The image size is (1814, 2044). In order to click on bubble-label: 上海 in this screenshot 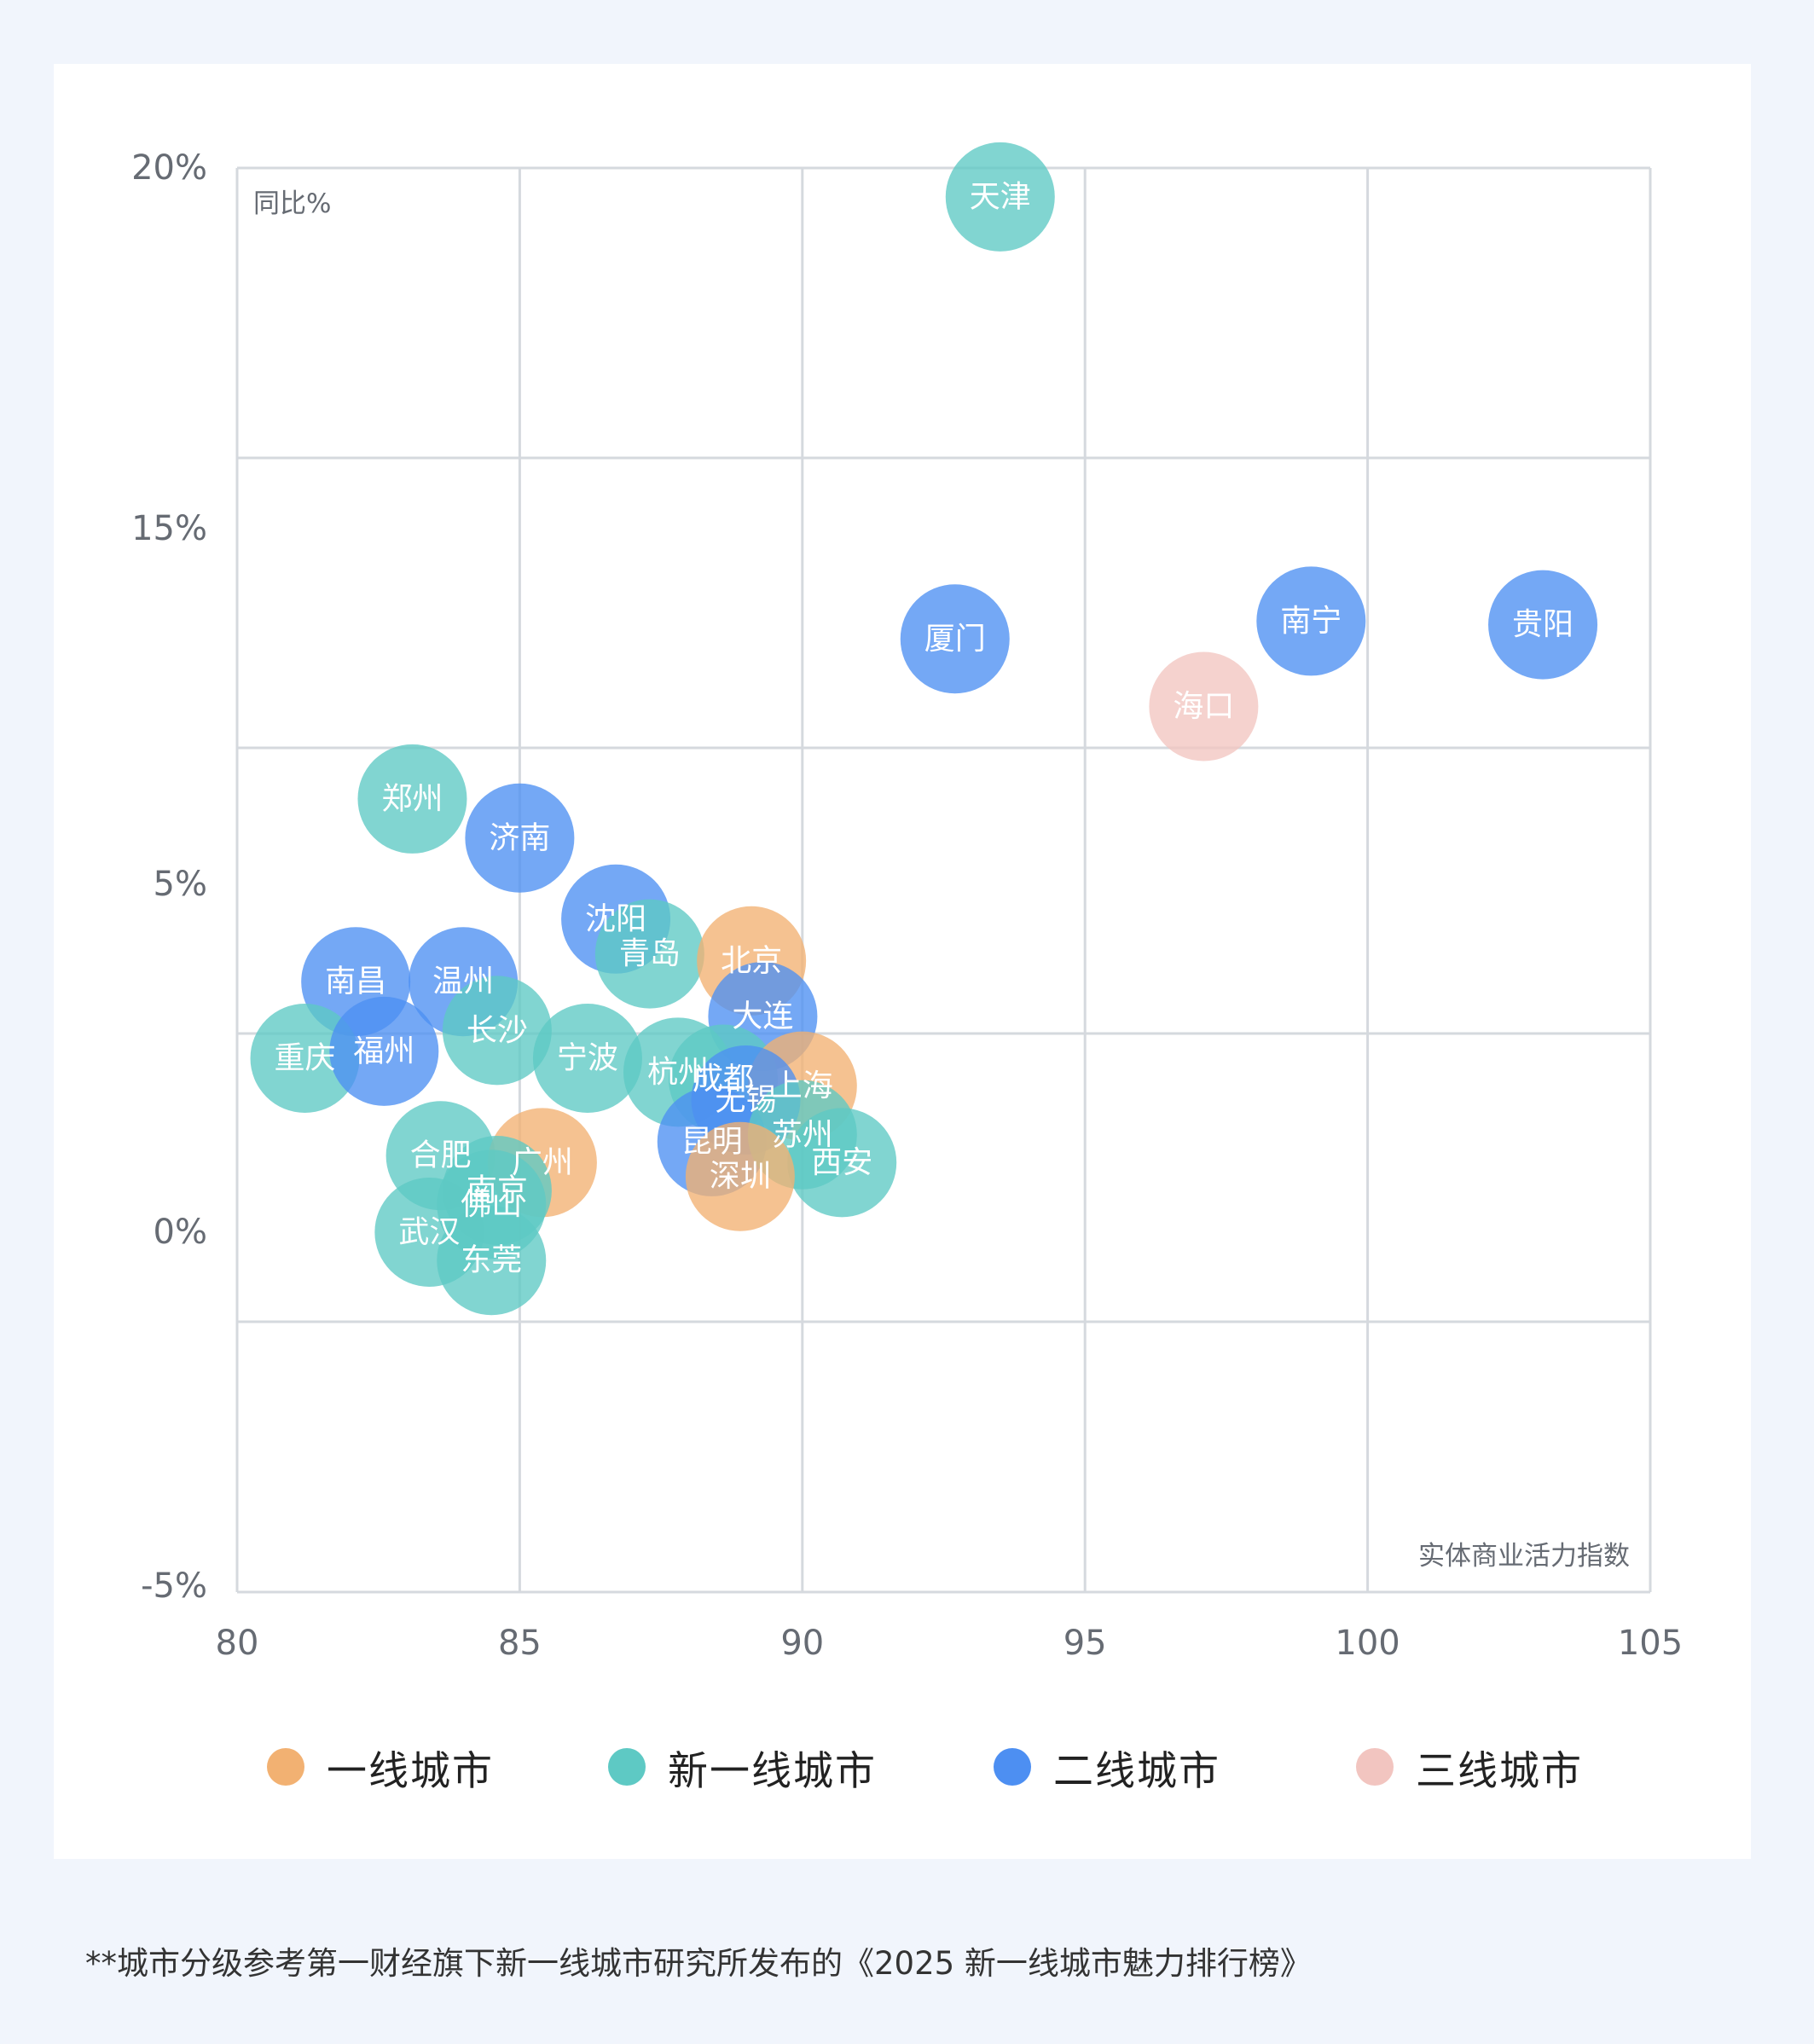, I will do `click(802, 1085)`.